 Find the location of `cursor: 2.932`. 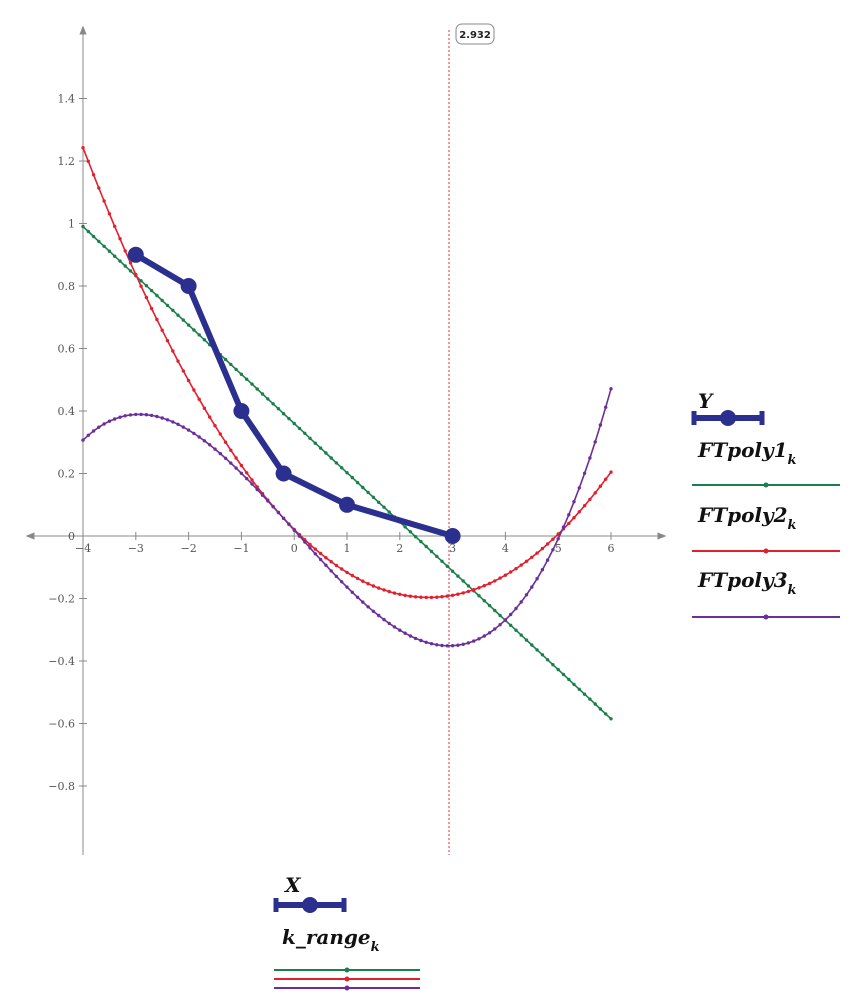

cursor: 2.932 is located at coordinates (471, 439).